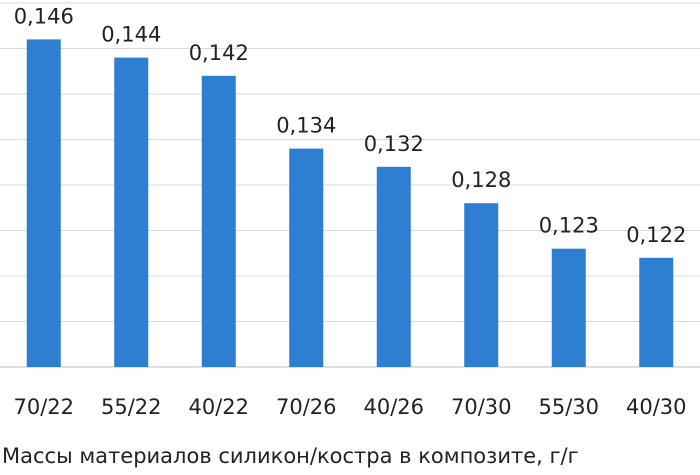 The width and height of the screenshot is (700, 475). Describe the element at coordinates (481, 407) in the screenshot. I see `x-tick-label: 70/30` at that location.